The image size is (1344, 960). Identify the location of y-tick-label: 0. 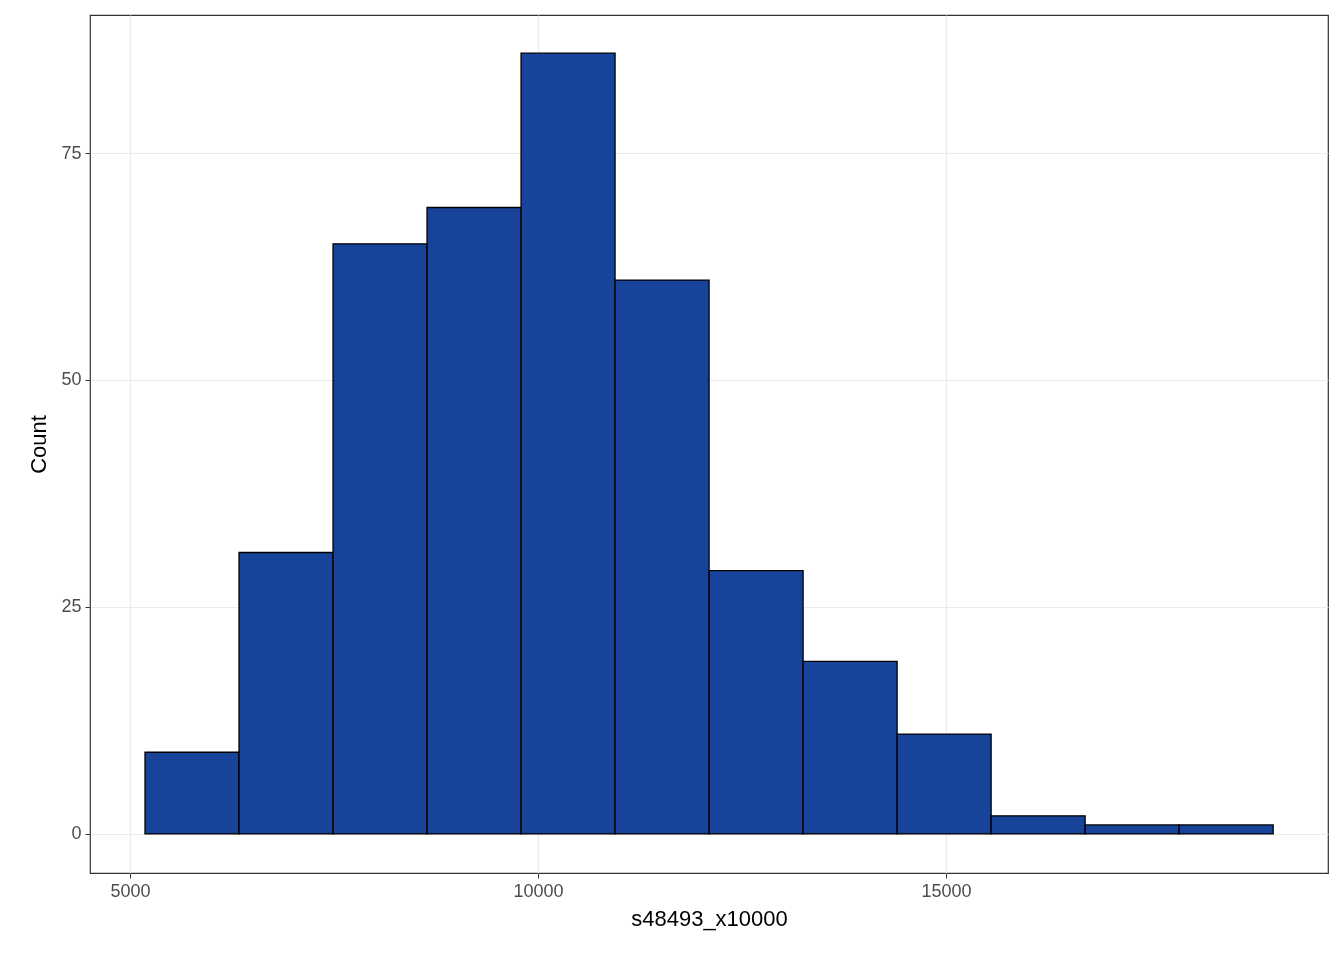
(76, 833).